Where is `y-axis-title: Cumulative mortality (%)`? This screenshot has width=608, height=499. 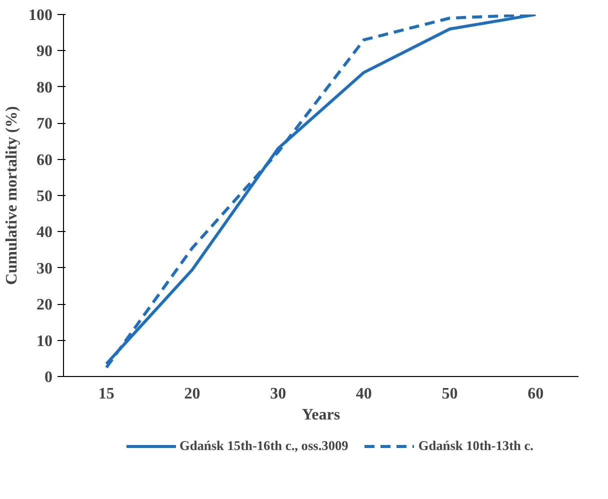 y-axis-title: Cumulative mortality (%) is located at coordinates (12, 195).